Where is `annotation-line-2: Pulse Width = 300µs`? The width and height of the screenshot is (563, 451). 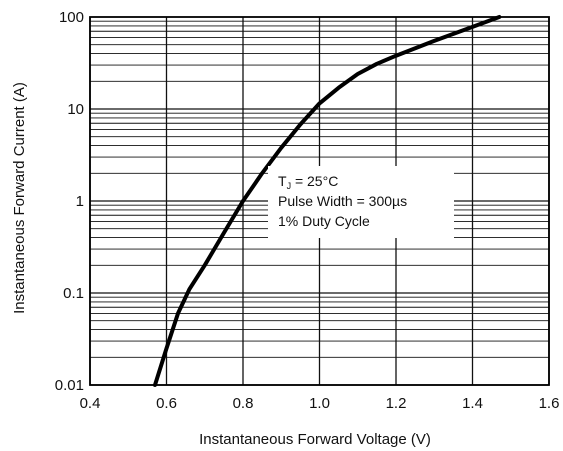
annotation-line-2: Pulse Width = 300µs is located at coordinates (342, 201).